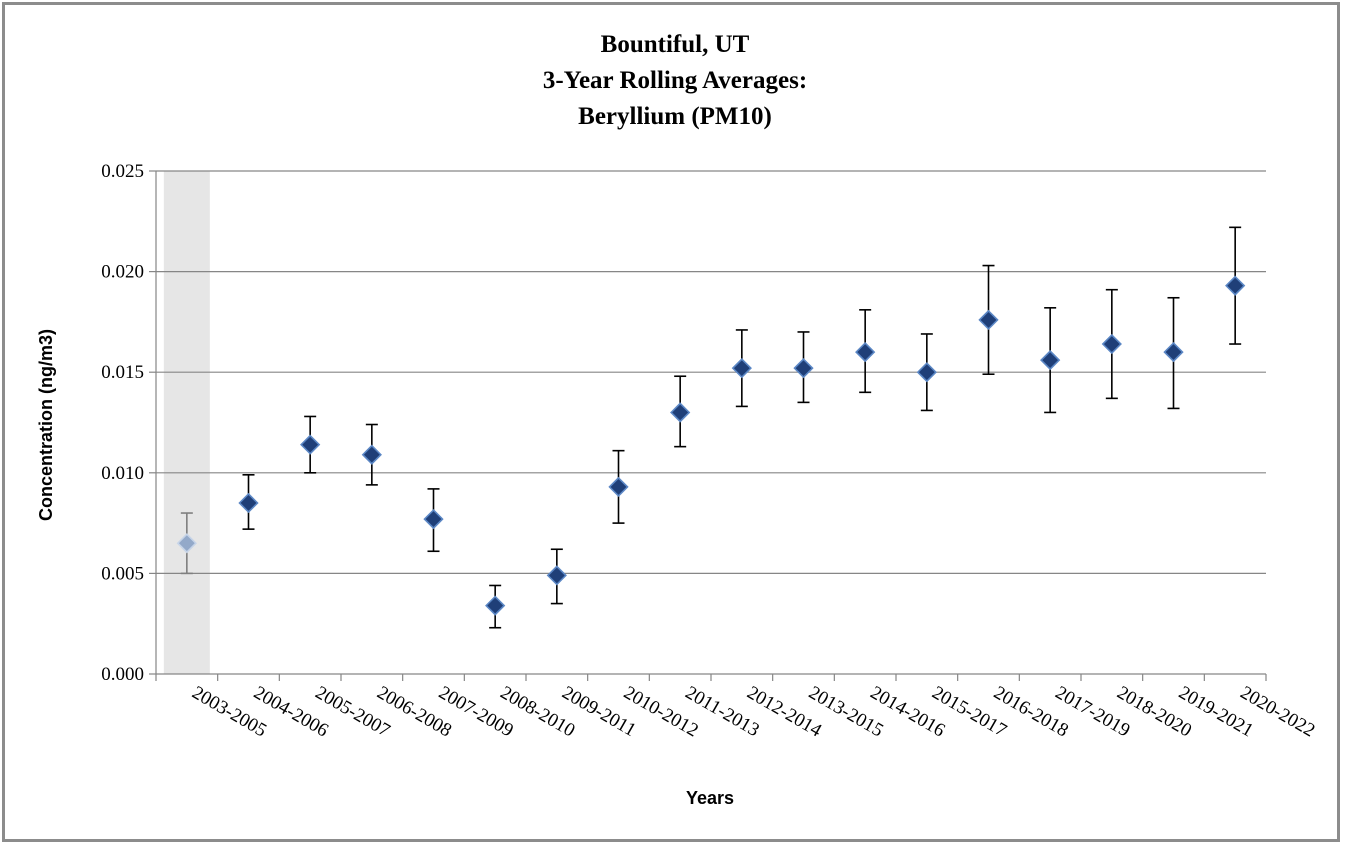  What do you see at coordinates (988, 320) in the screenshot?
I see `data-point-2016-2018` at bounding box center [988, 320].